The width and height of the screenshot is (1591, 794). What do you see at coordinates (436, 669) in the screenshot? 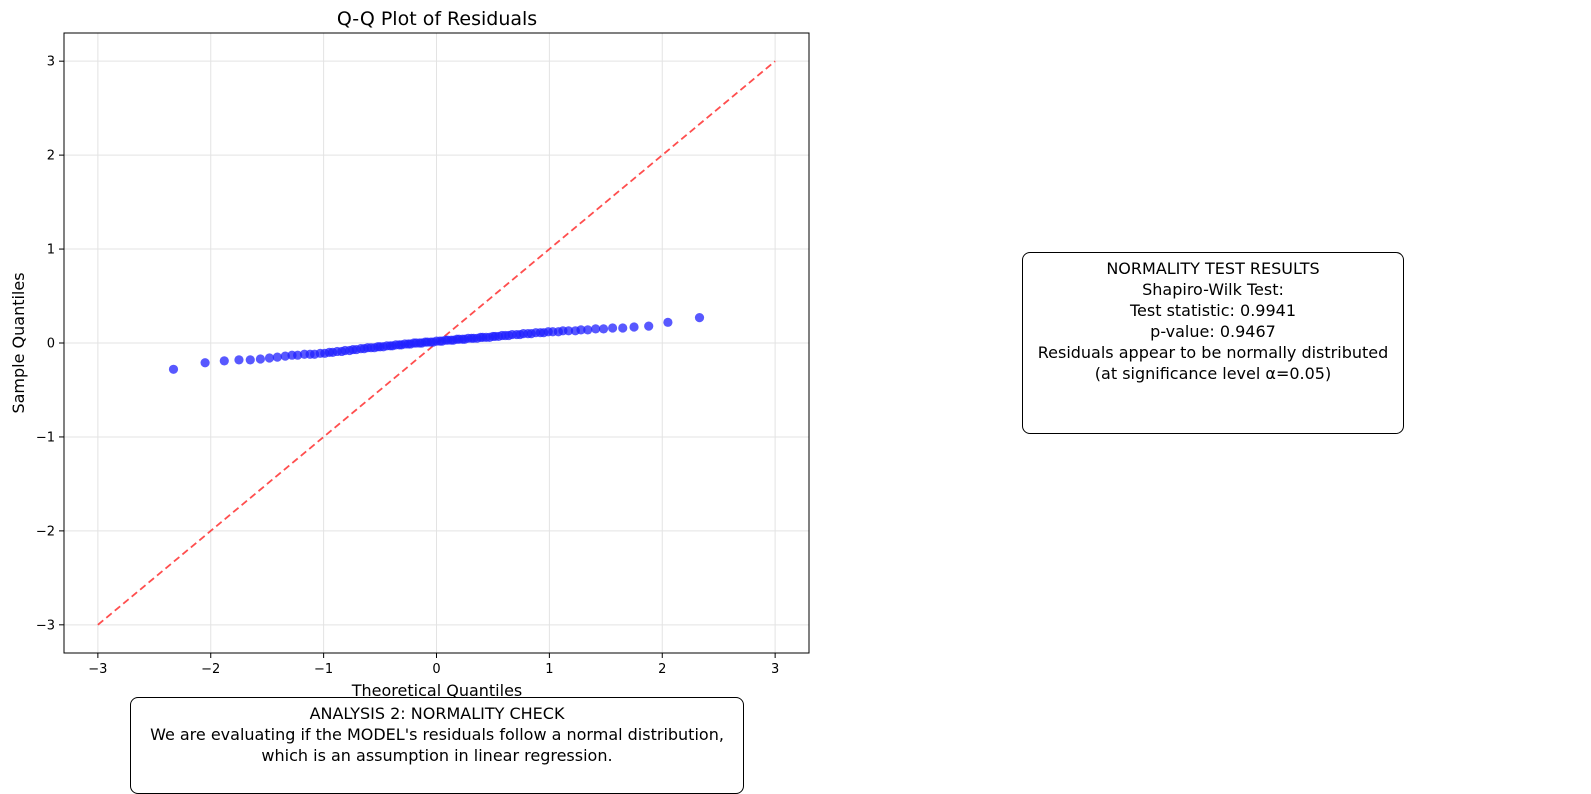
I see `x-tick-label: 0` at bounding box center [436, 669].